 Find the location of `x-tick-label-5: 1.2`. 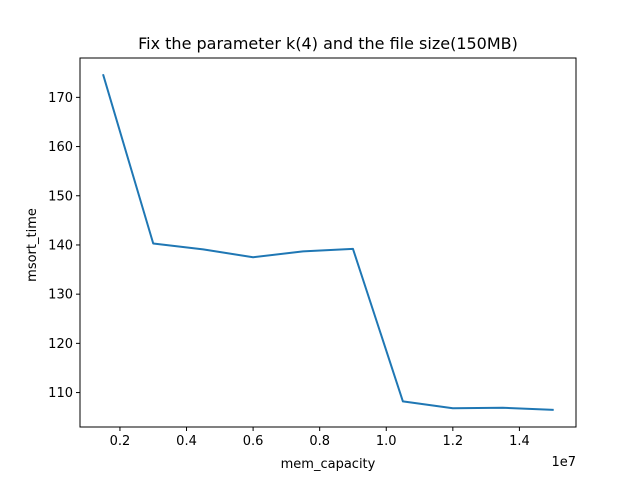

x-tick-label-5: 1.2 is located at coordinates (452, 441).